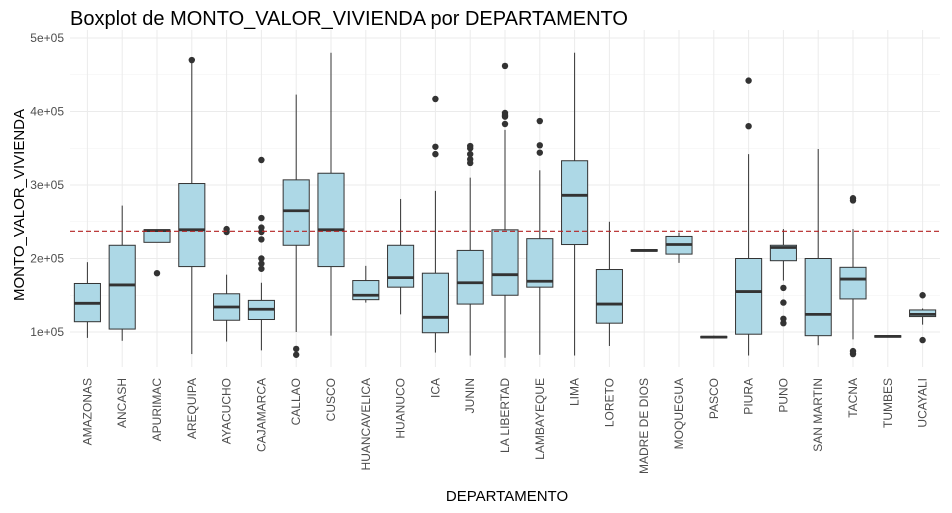 The height and width of the screenshot is (513, 952). What do you see at coordinates (679, 413) in the screenshot?
I see `x-tick-label: MOQUEGUA` at bounding box center [679, 413].